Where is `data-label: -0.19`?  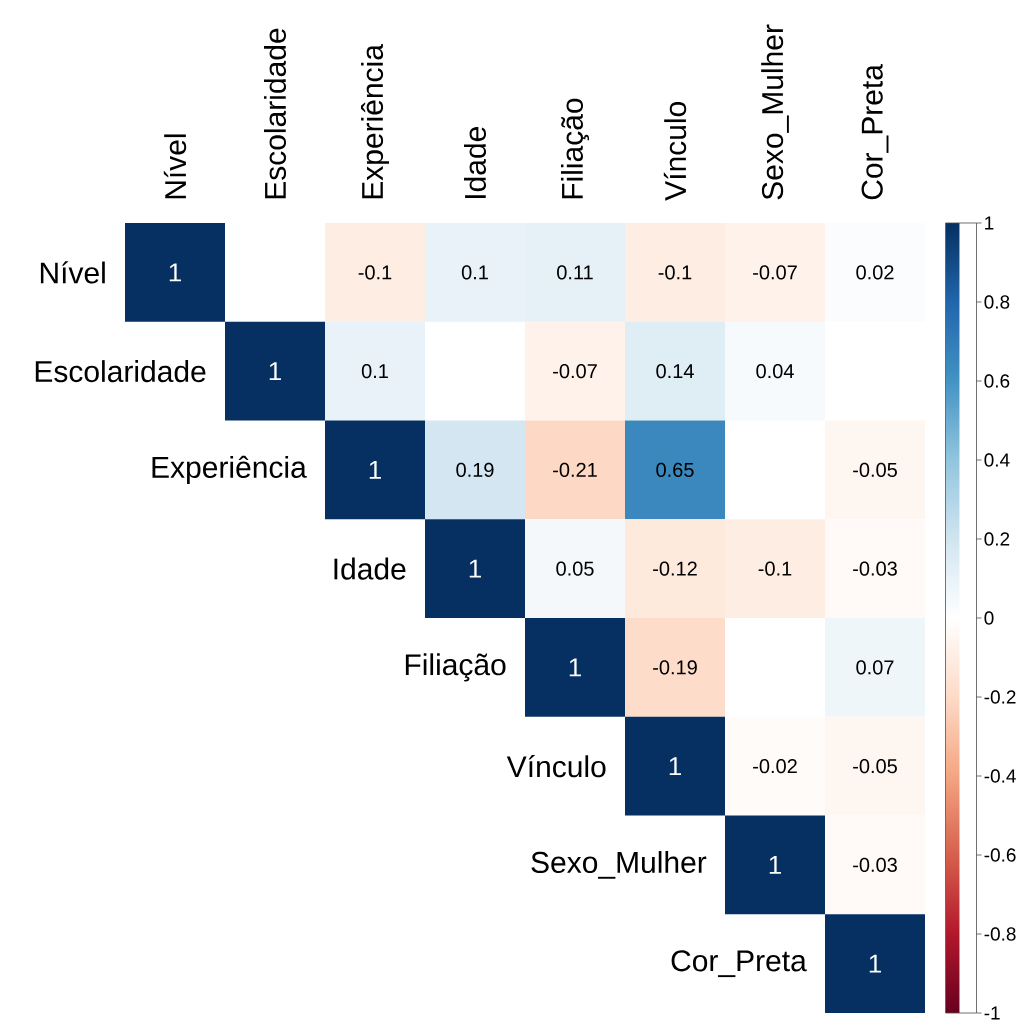 data-label: -0.19 is located at coordinates (675, 667).